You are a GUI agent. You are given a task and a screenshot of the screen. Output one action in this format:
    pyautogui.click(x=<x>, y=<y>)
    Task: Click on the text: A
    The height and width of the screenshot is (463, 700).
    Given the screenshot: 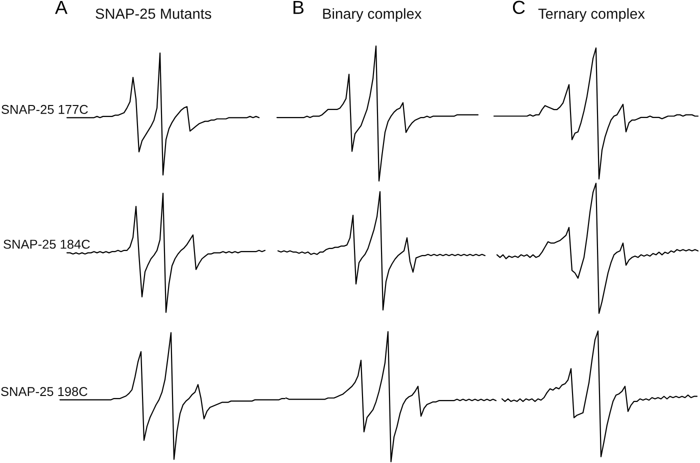 What is the action you would take?
    pyautogui.click(x=61, y=7)
    